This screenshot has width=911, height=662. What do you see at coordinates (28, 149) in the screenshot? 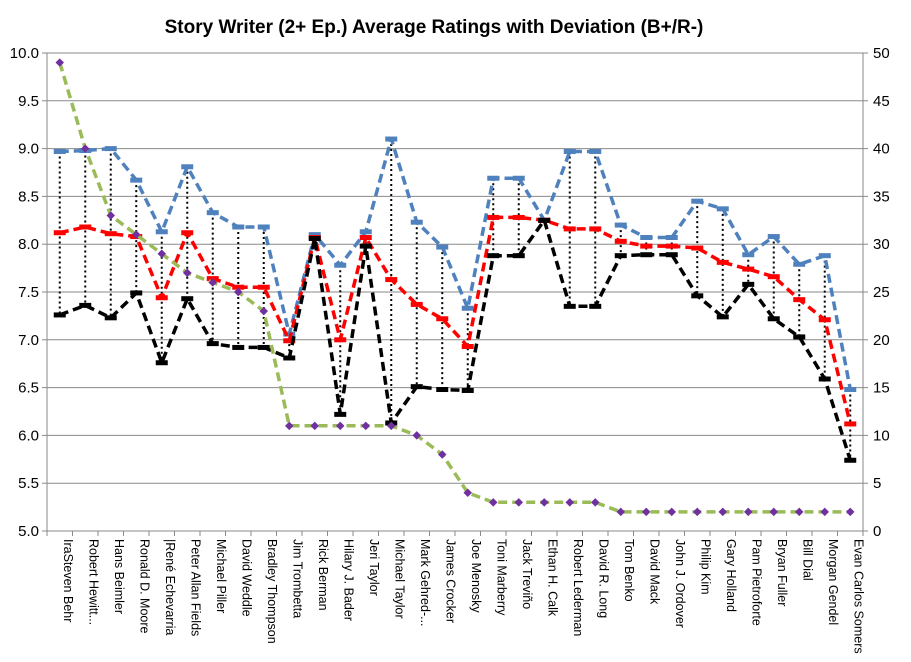
I see `y-left-tick-label: 9.0` at bounding box center [28, 149].